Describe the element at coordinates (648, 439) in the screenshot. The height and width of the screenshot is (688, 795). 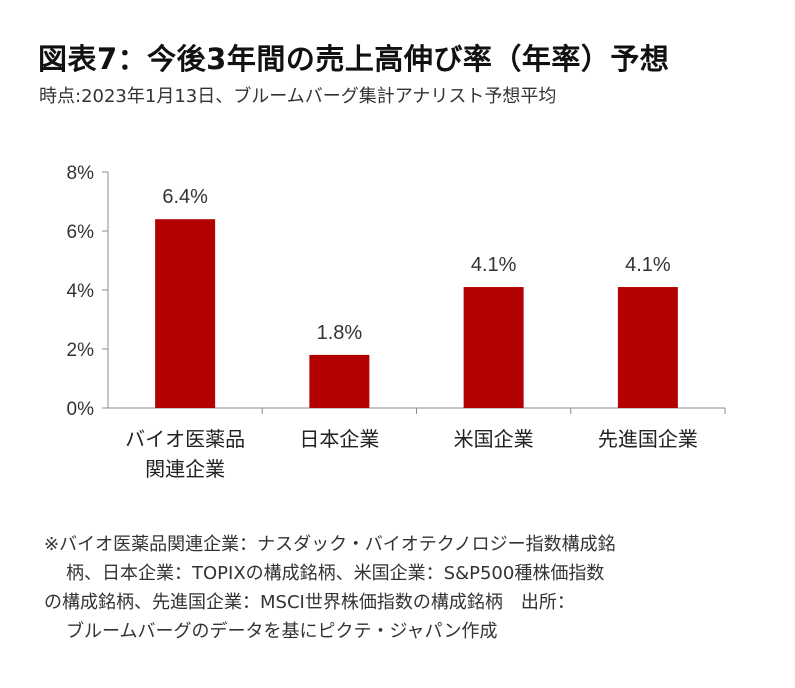
I see `x-tick-label: 先進国企業` at that location.